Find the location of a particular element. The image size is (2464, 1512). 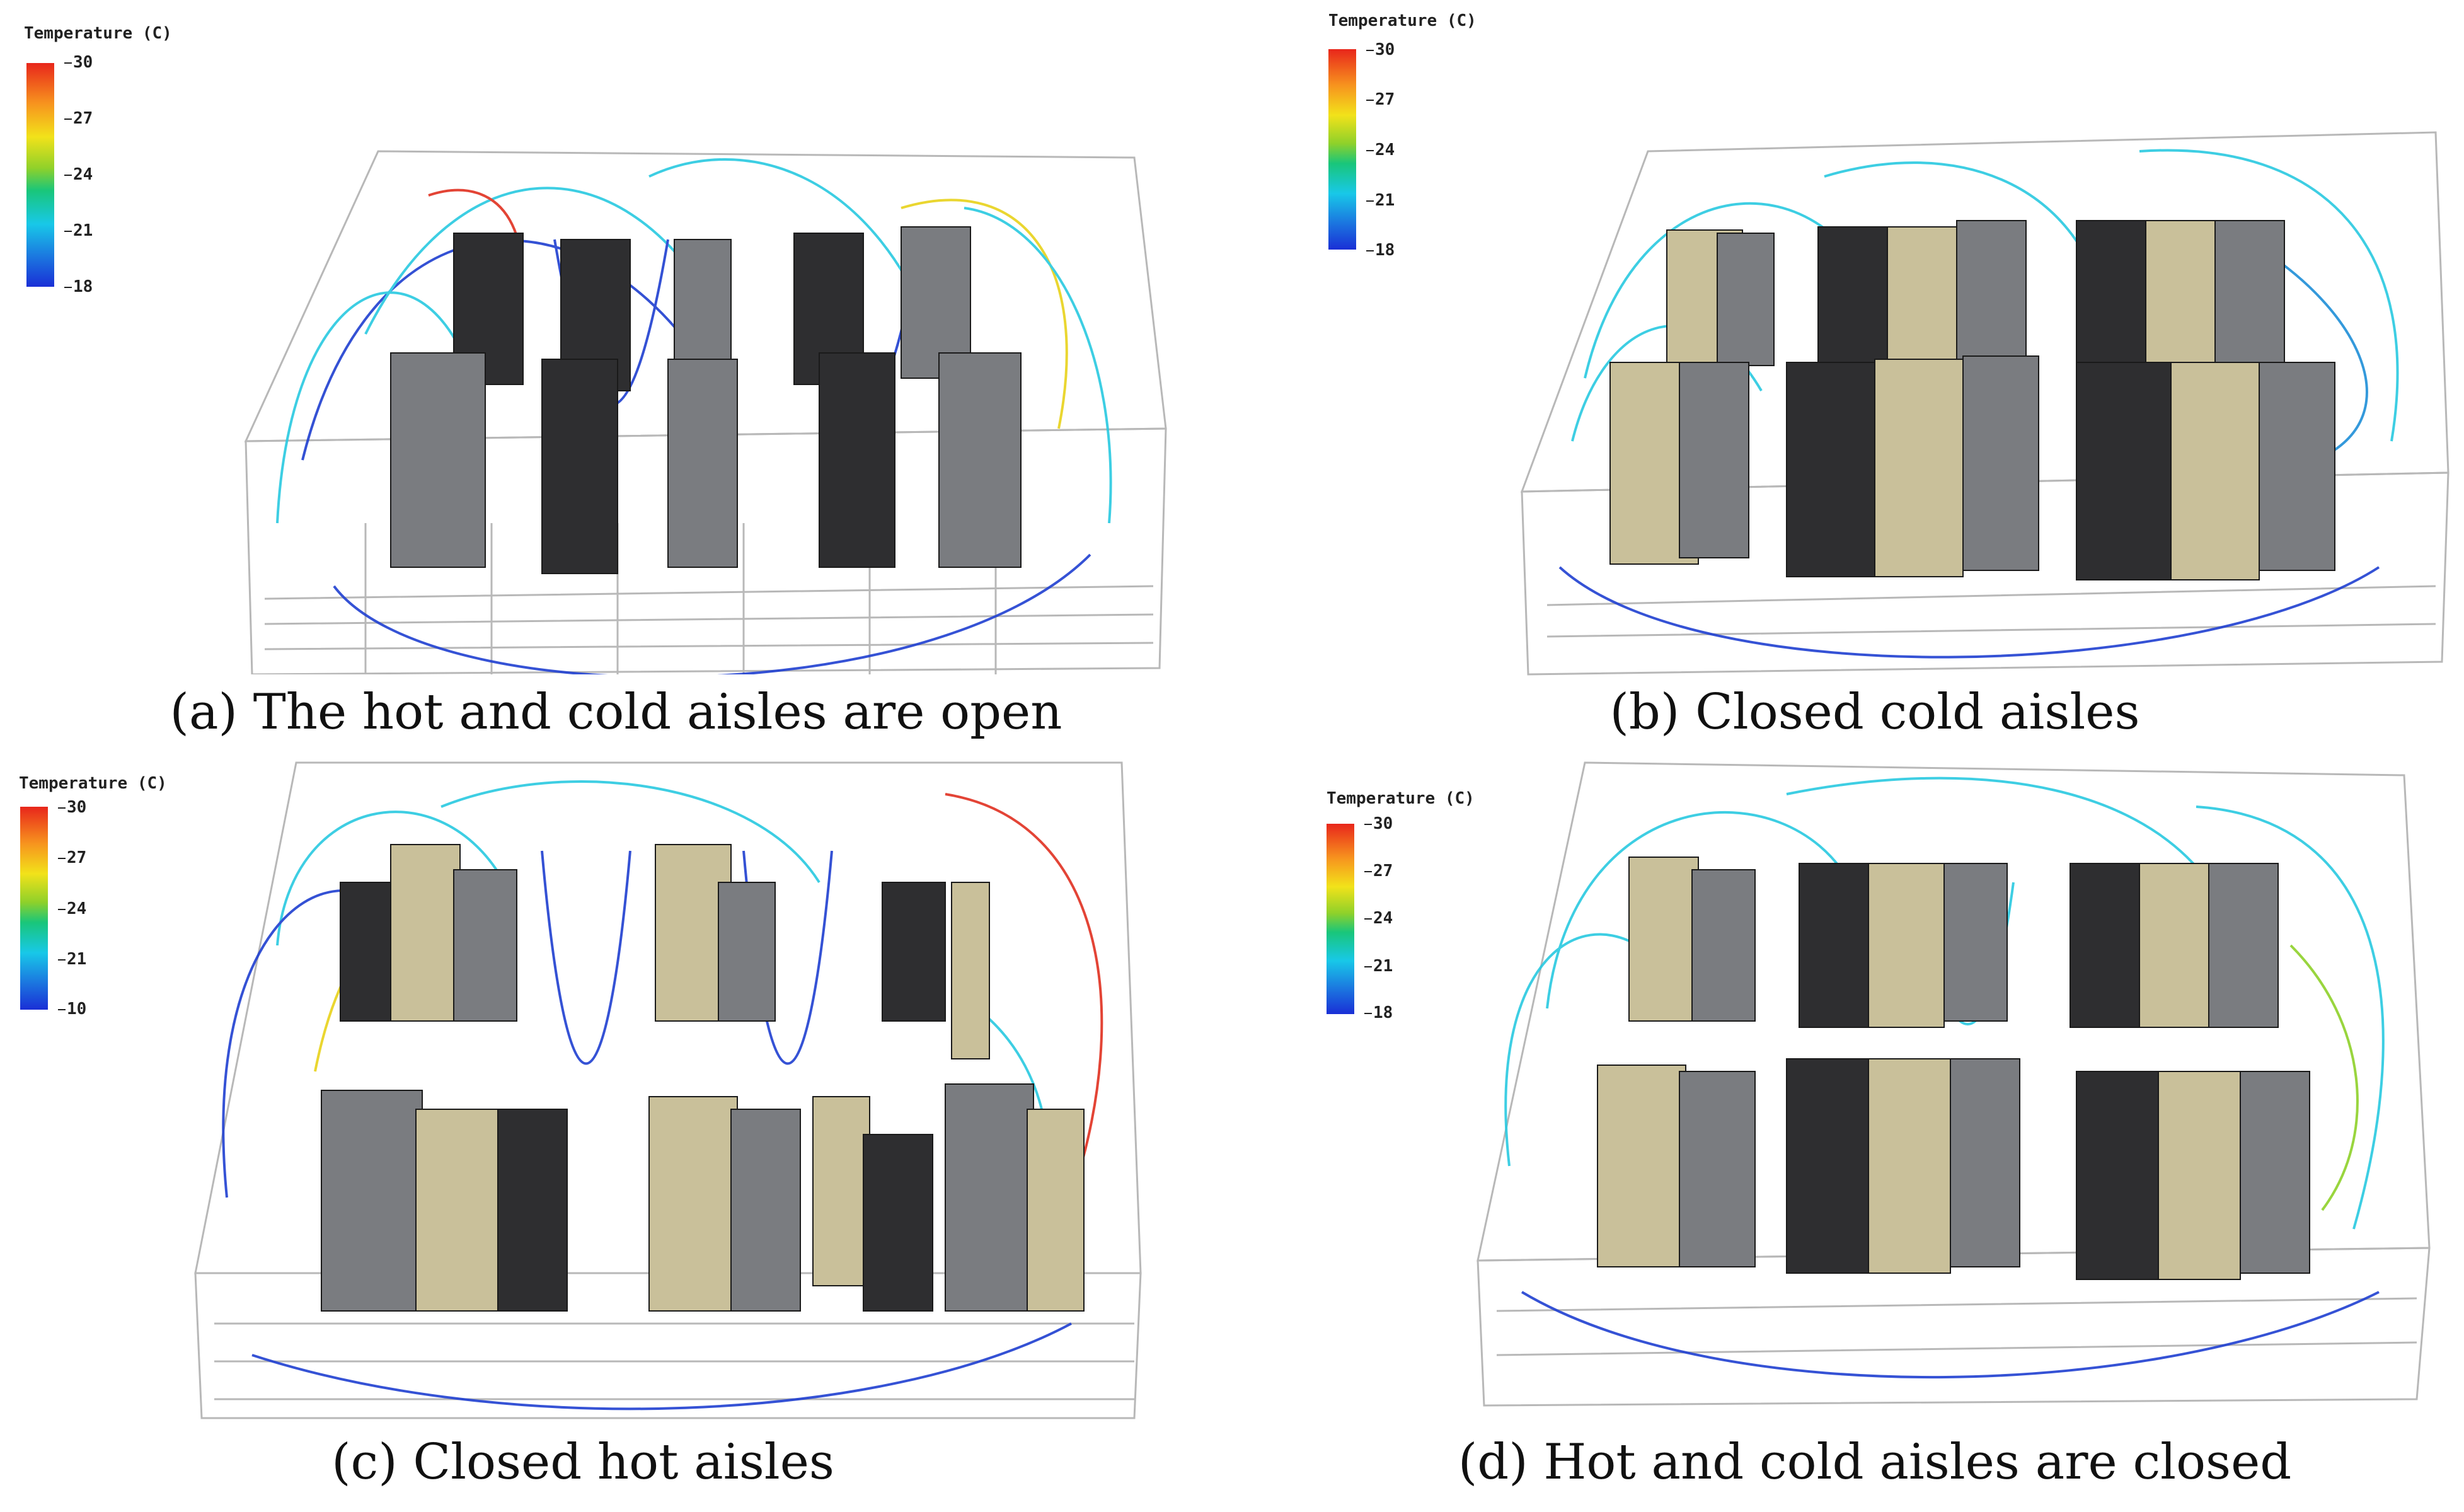

airflow-scene-a is located at coordinates (705, 412).